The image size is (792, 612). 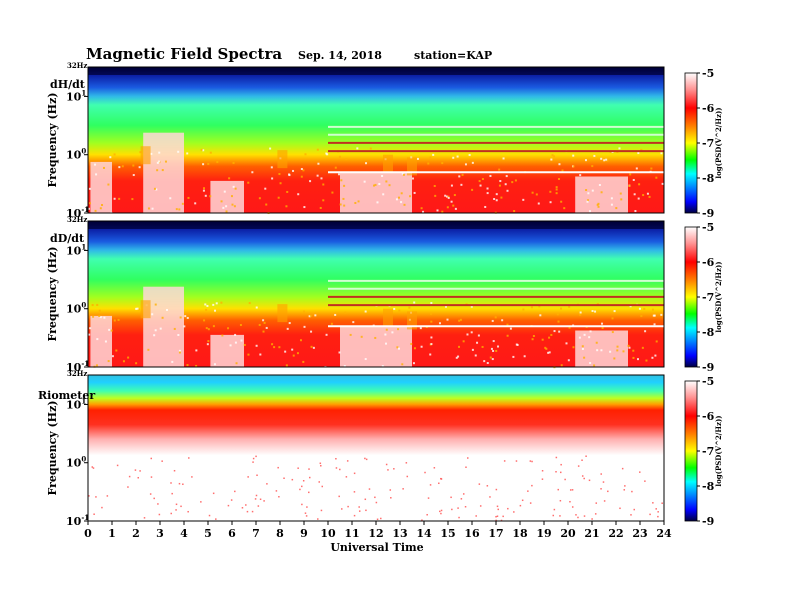 What do you see at coordinates (77, 373) in the screenshot?
I see `top-freq-label: 32Hz` at bounding box center [77, 373].